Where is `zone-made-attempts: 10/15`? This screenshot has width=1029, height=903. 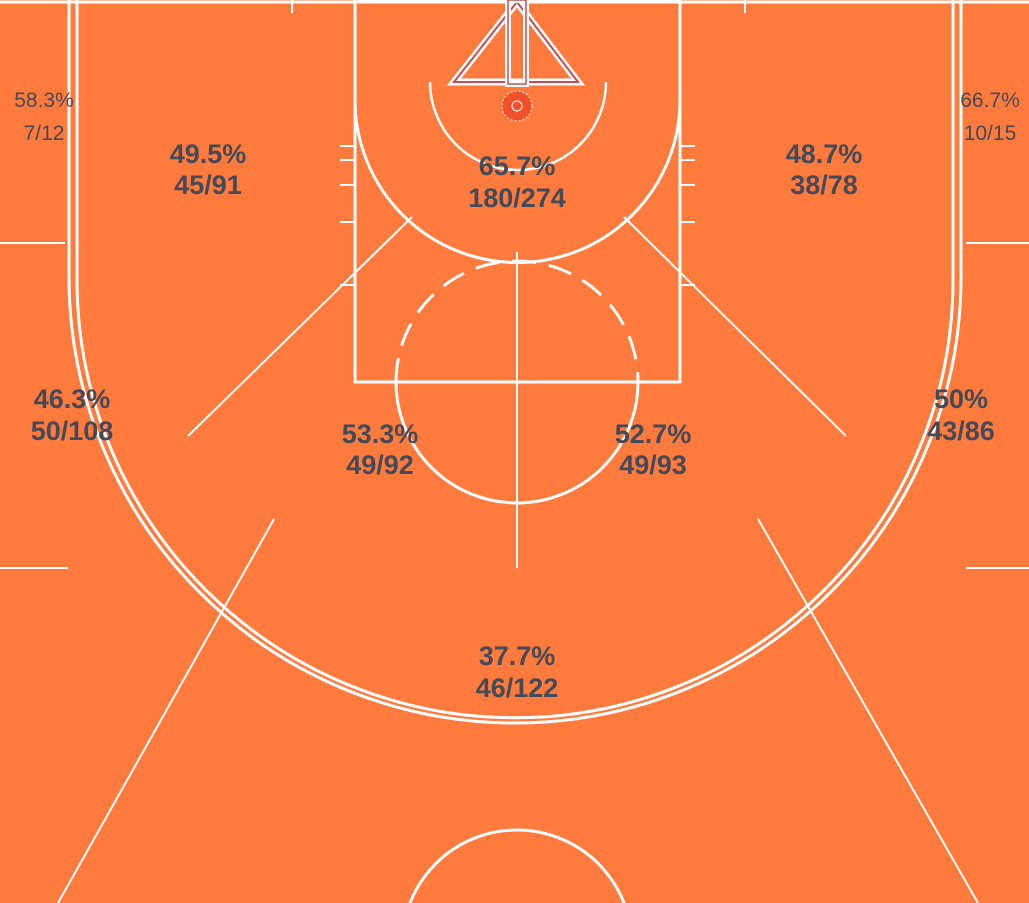
zone-made-attempts: 10/15 is located at coordinates (990, 133).